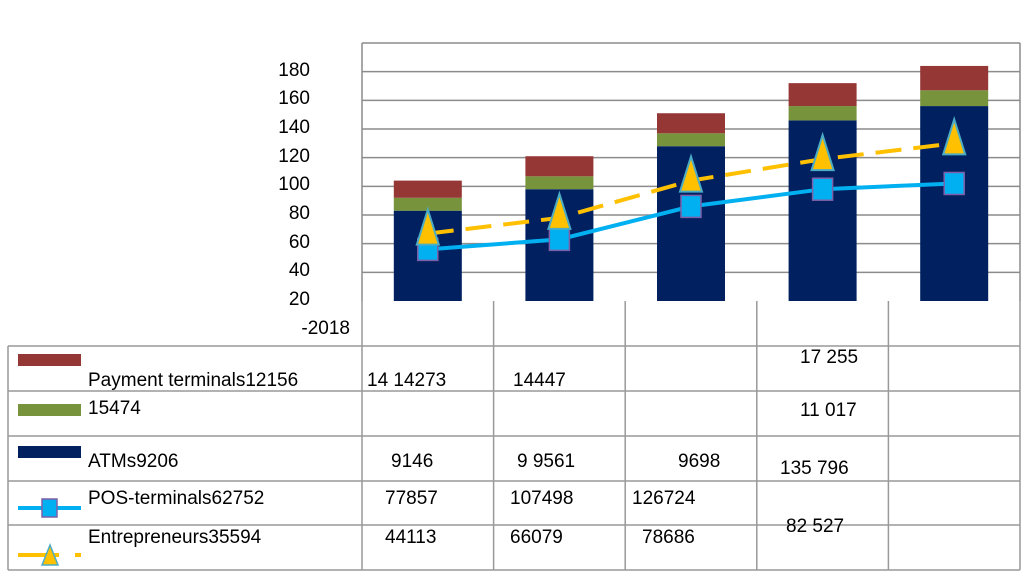  Describe the element at coordinates (133, 461) in the screenshot. I see `legend-label: ATMs9206` at that location.